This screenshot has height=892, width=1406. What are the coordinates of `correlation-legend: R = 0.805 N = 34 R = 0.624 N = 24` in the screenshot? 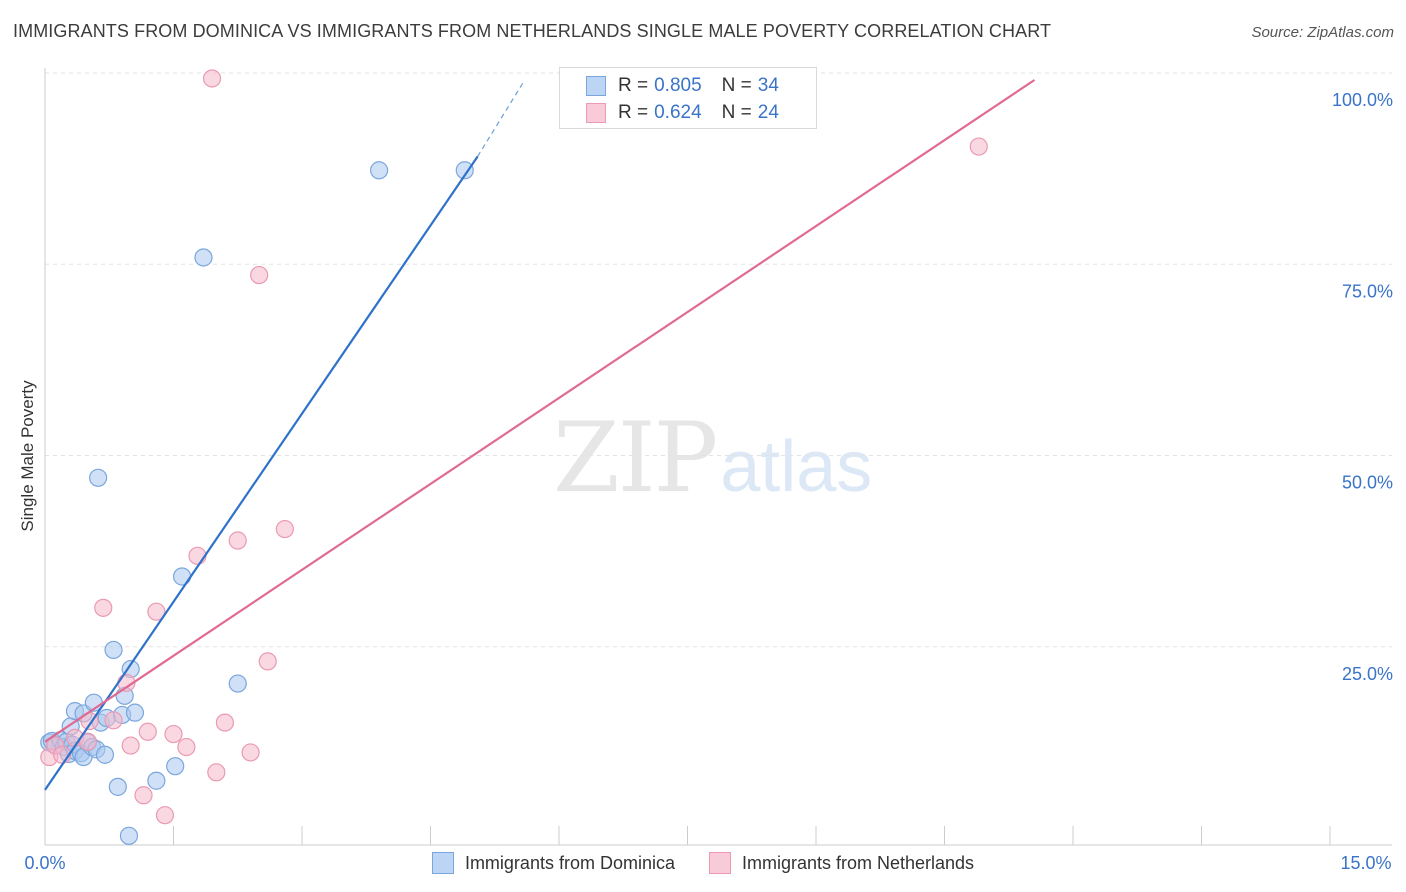 It's located at (688, 98).